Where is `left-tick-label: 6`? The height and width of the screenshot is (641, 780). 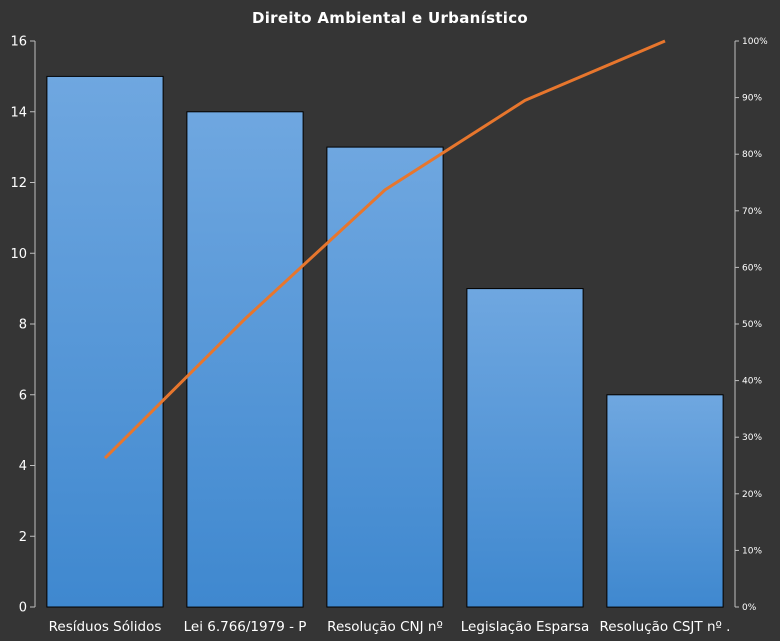
left-tick-label: 6 is located at coordinates (23, 395).